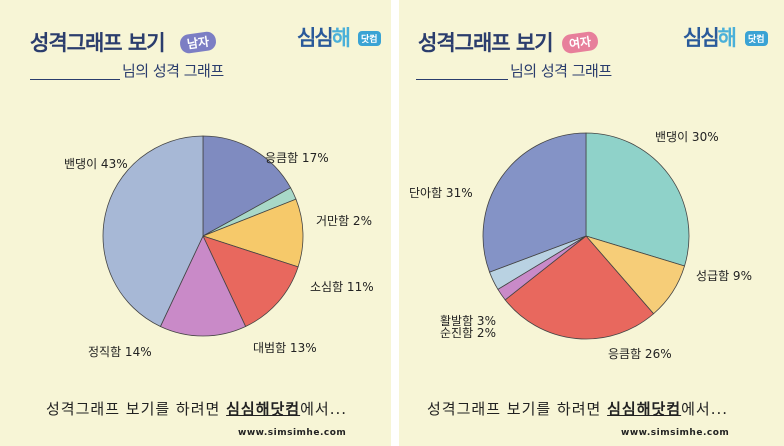 This screenshot has width=784, height=446. What do you see at coordinates (640, 354) in the screenshot?
I see `slice-label: 응큼함 26%` at bounding box center [640, 354].